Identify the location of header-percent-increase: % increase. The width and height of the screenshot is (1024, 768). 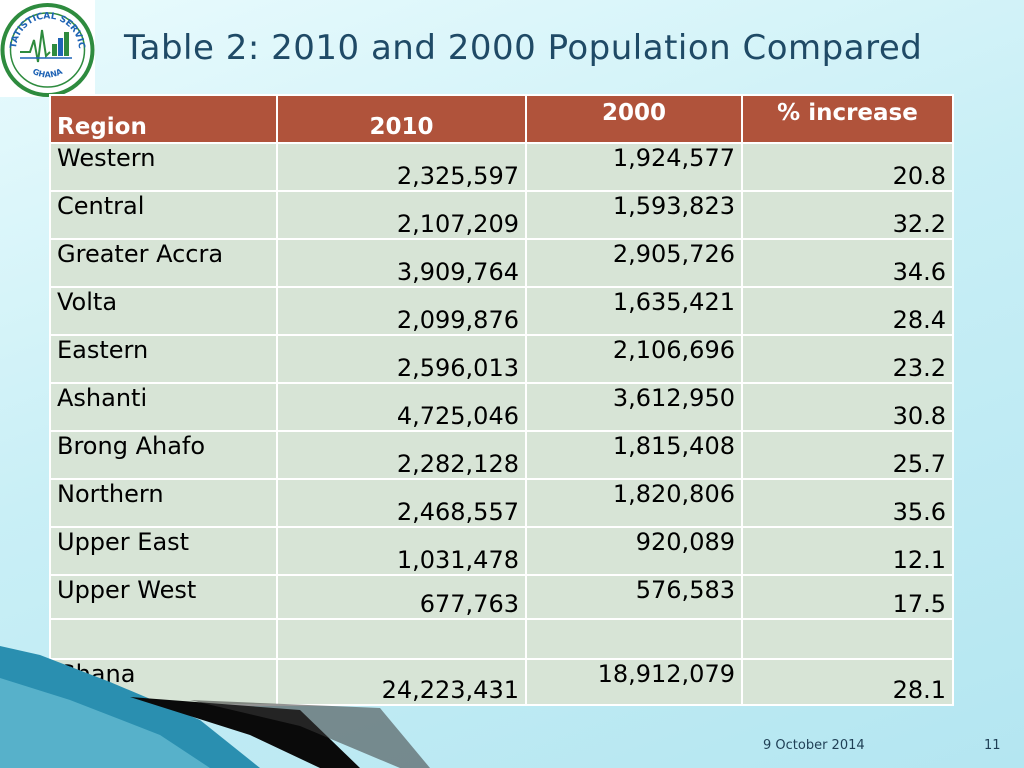
(847, 119).